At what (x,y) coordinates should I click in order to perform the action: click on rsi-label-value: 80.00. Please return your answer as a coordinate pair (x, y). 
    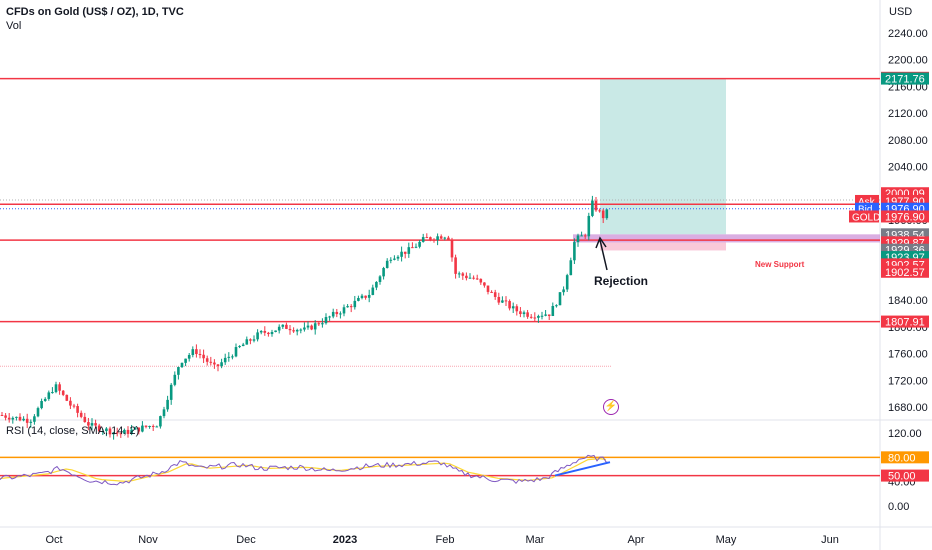
    Looking at the image, I should click on (902, 458).